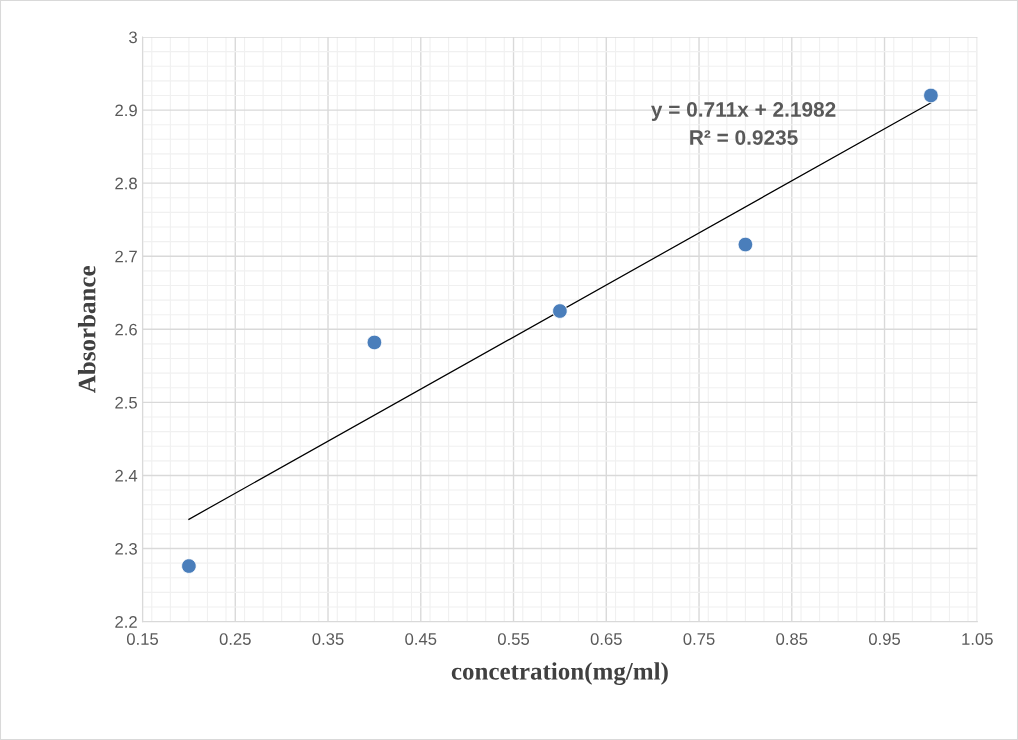 The image size is (1018, 740). I want to click on x-tick-label: 0.35, so click(328, 639).